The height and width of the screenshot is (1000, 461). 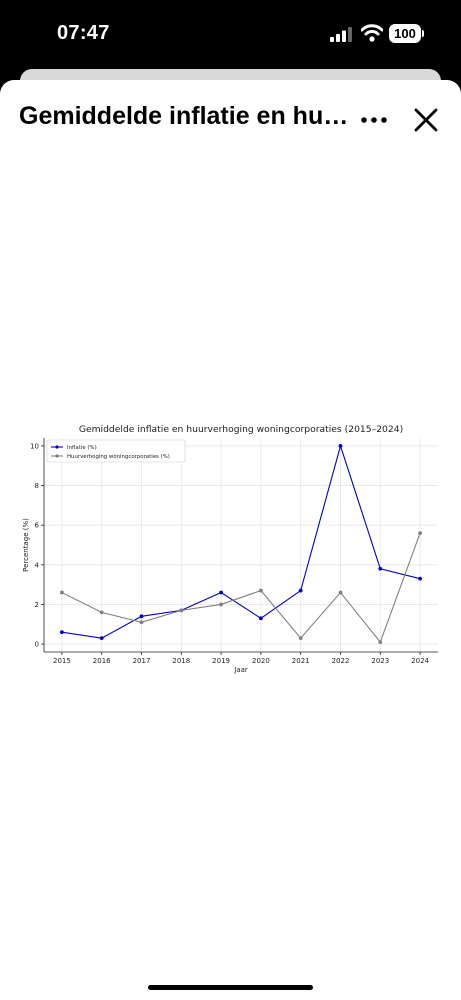 I want to click on signal-icon, so click(x=341, y=34).